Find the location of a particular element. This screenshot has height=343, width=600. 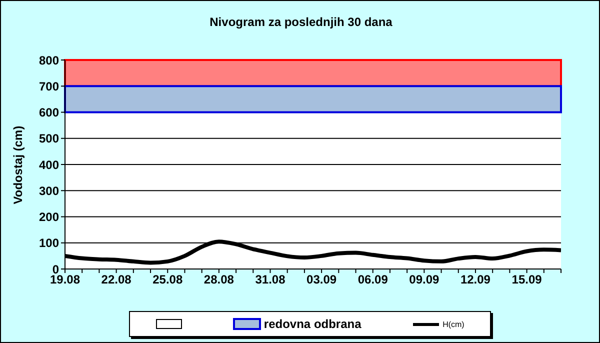

y-axis-title: Vodostaj (cm) is located at coordinates (18, 165).